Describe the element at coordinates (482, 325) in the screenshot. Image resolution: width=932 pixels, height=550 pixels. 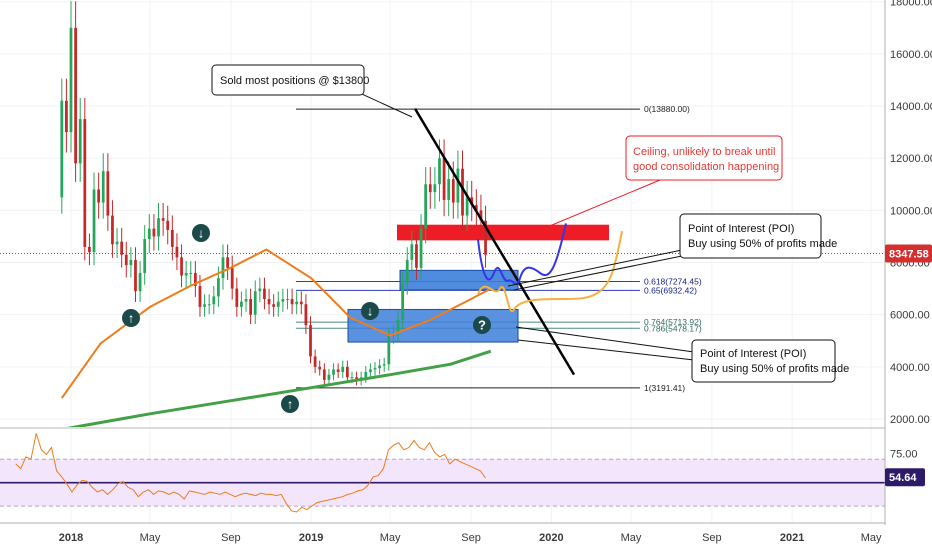
I see `question-mark-icon: ?` at that location.